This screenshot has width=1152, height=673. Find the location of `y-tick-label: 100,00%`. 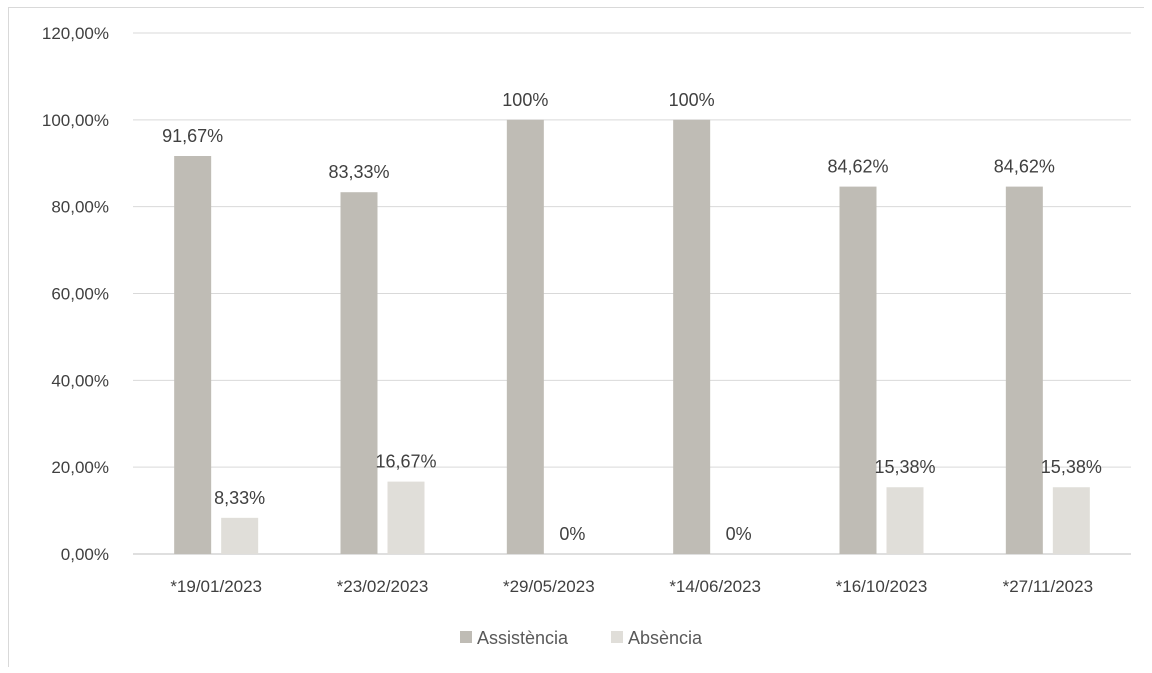

y-tick-label: 100,00% is located at coordinates (75, 120).